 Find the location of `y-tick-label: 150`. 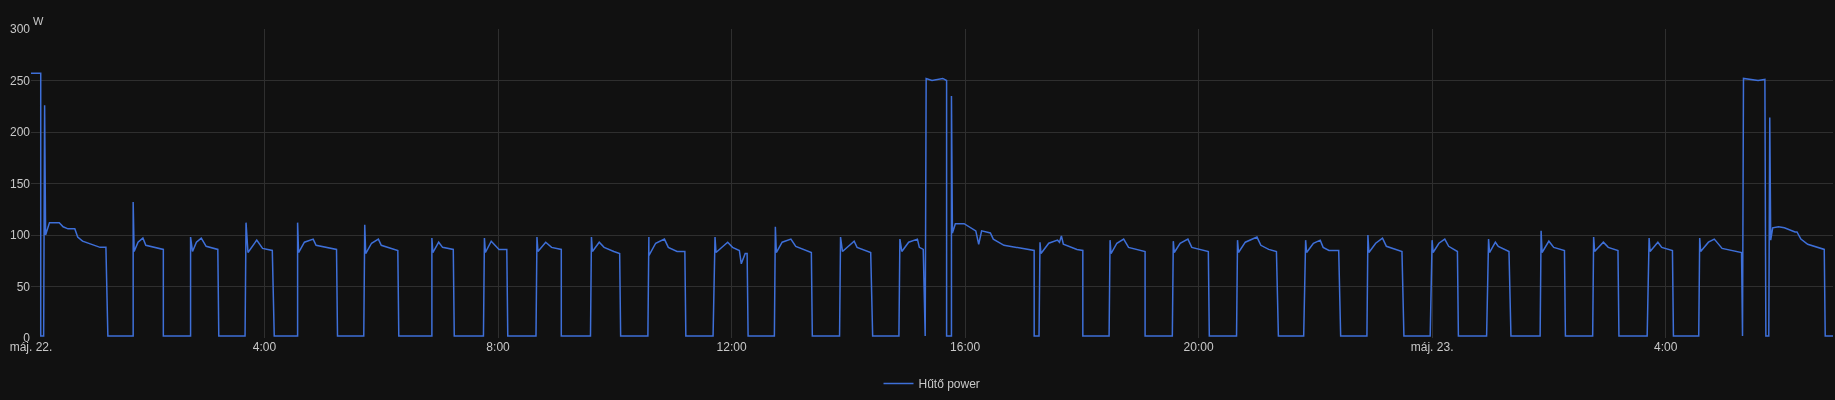

y-tick-label: 150 is located at coordinates (20, 183).